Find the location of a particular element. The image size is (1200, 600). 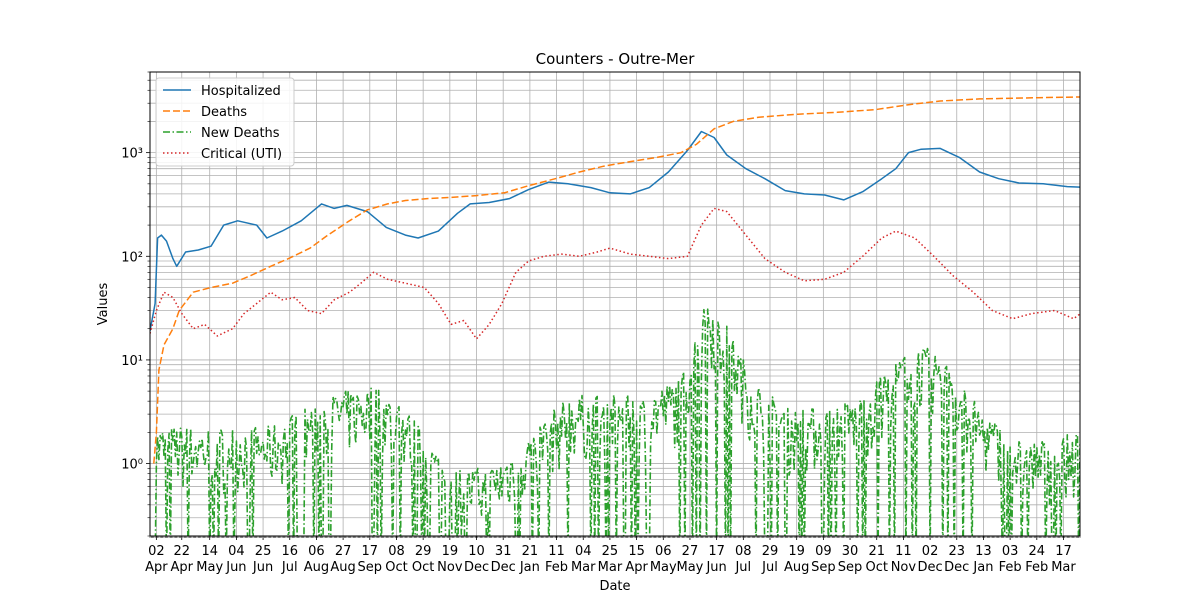

legend-label-critical-uti: Critical (UTI) is located at coordinates (241, 154).